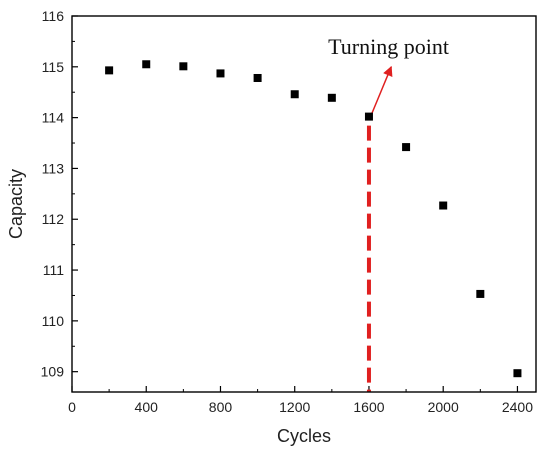 The image size is (550, 454). Describe the element at coordinates (72, 407) in the screenshot. I see `x-tick-label: 0` at that location.